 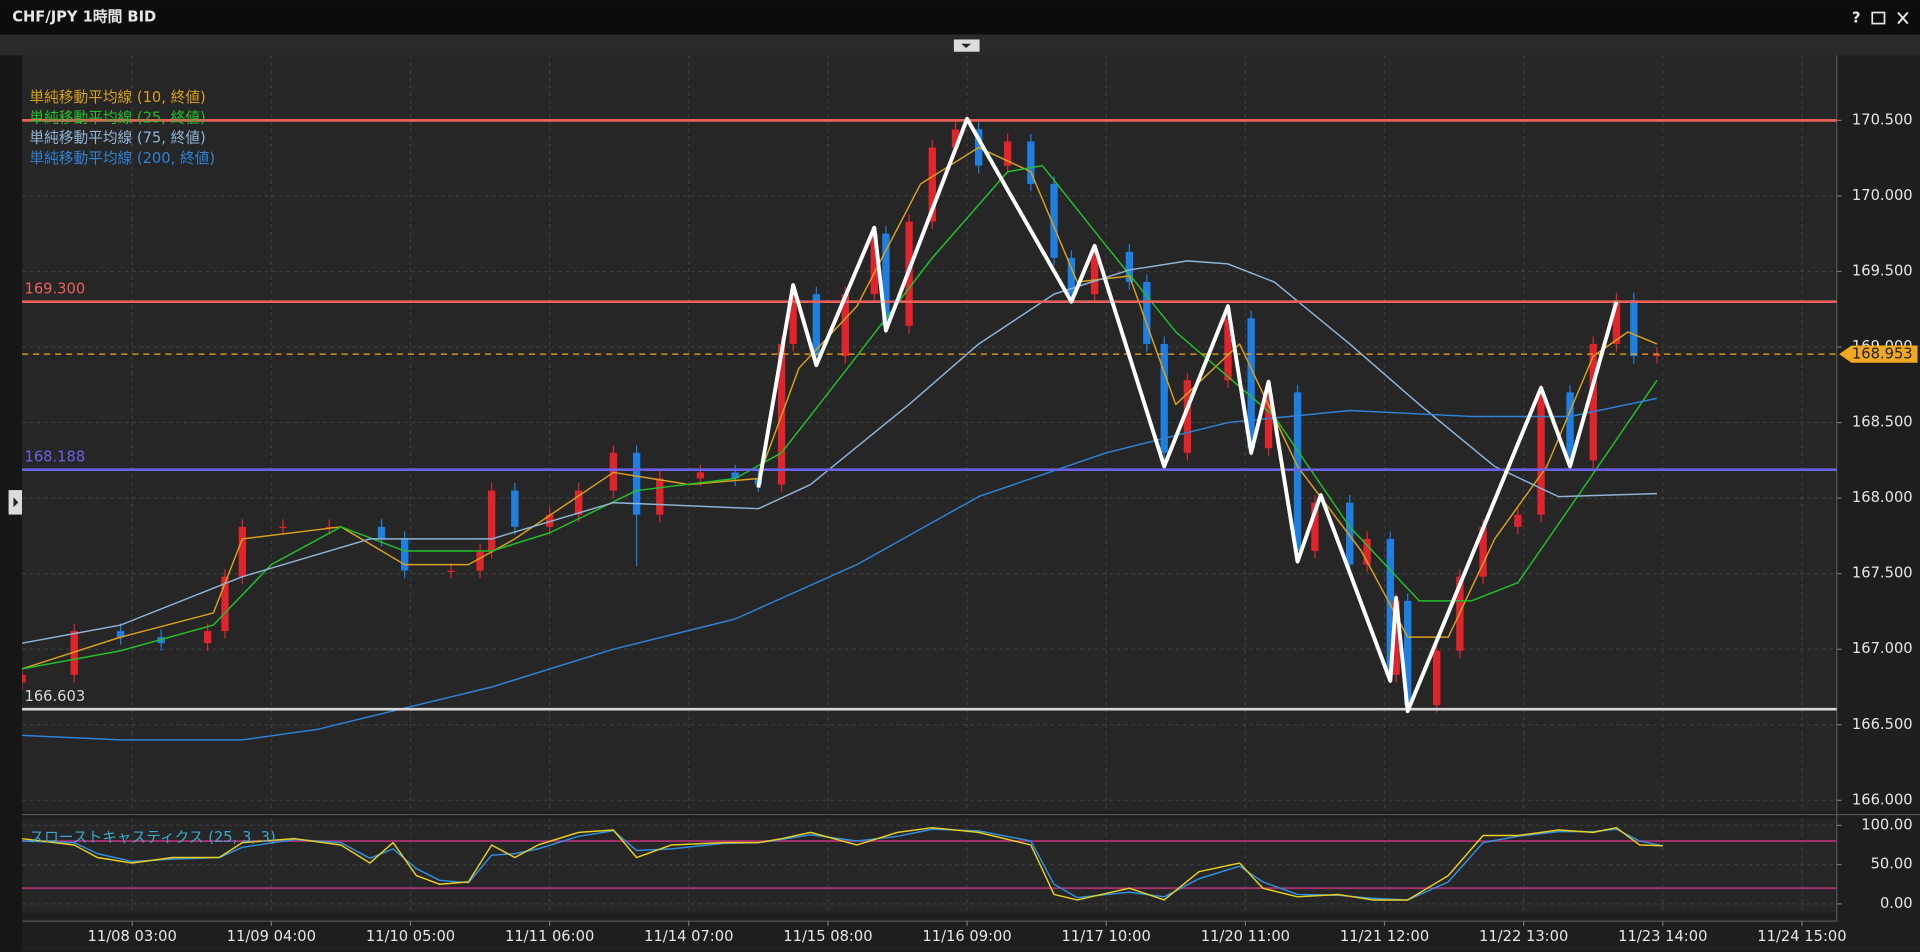 What do you see at coordinates (1882, 195) in the screenshot?
I see `y-tick-label: 170.000` at bounding box center [1882, 195].